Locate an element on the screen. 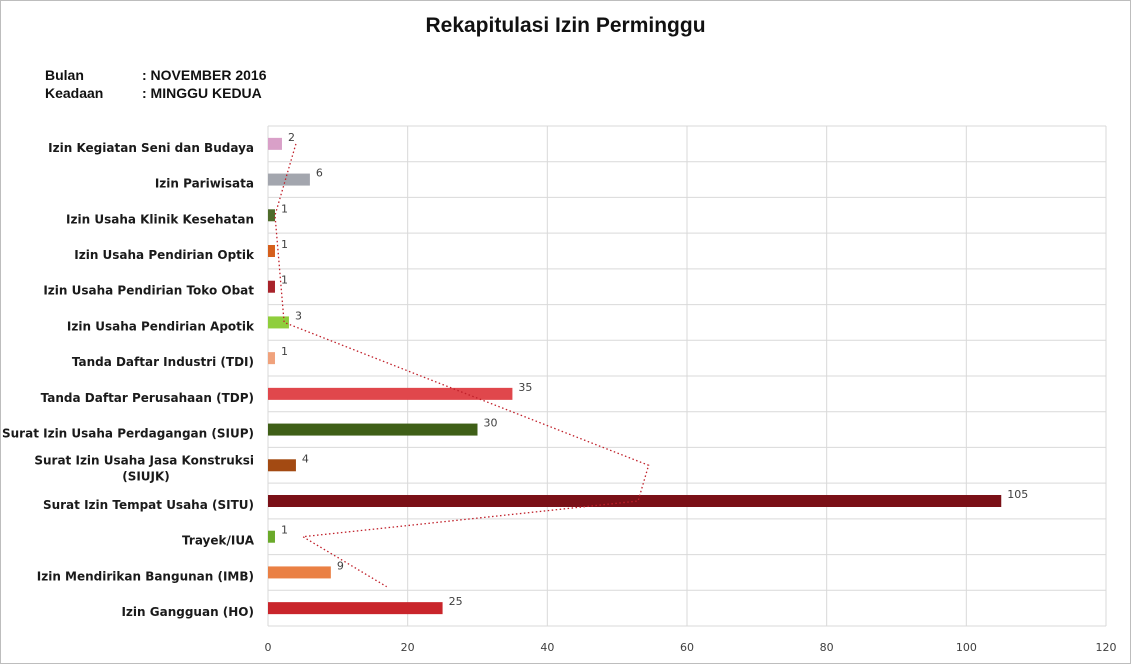  data-label: 3 is located at coordinates (298, 315).